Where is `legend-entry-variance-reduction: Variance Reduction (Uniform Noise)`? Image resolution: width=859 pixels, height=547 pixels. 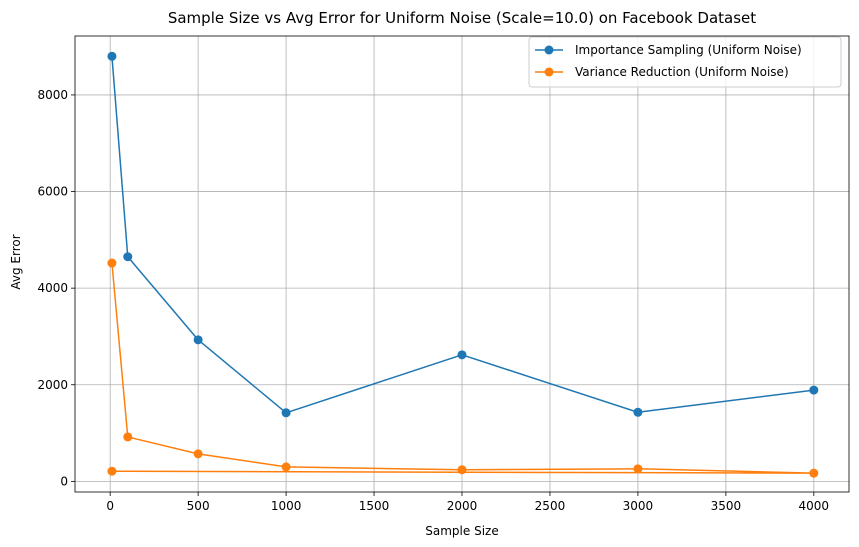 legend-entry-variance-reduction: Variance Reduction (Uniform Noise) is located at coordinates (662, 72).